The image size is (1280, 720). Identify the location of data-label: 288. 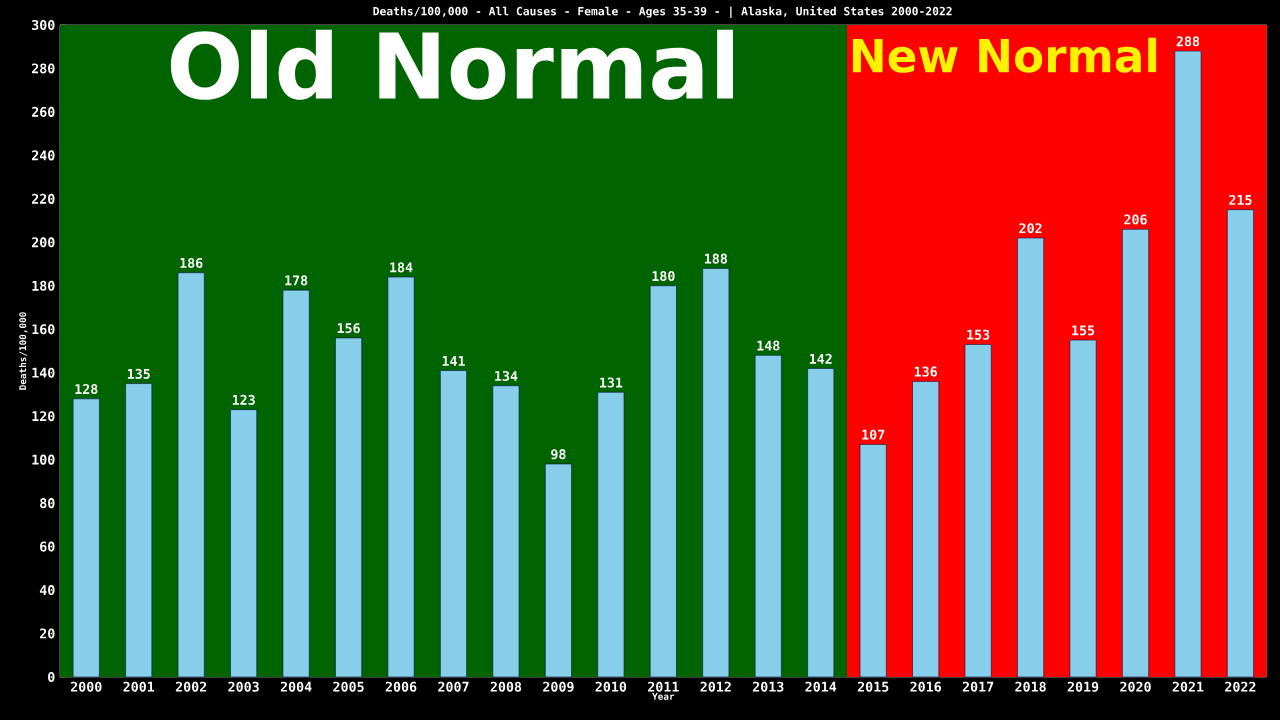
(1188, 41).